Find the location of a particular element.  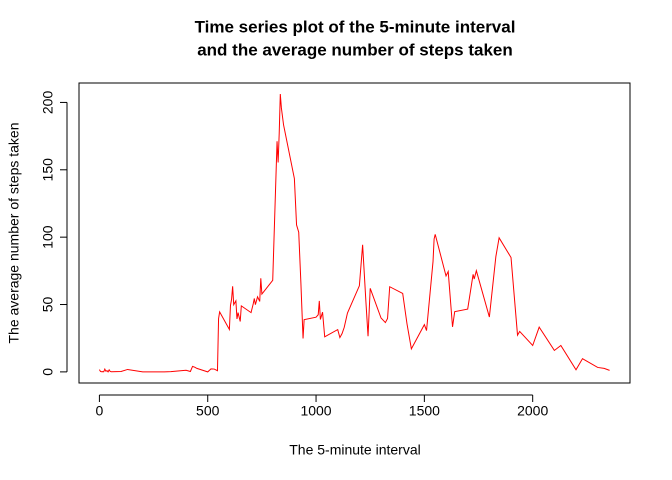

x-tick-label: 1000 is located at coordinates (315, 411).